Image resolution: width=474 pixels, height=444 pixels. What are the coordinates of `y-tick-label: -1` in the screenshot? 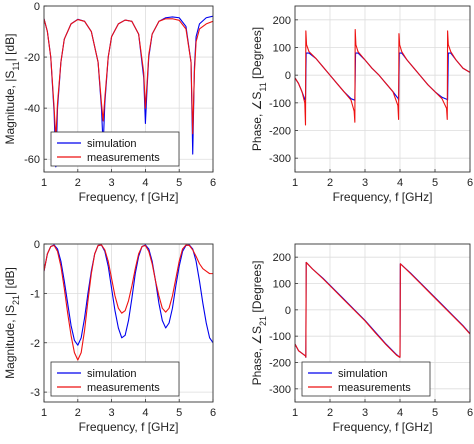 It's located at (35, 294).